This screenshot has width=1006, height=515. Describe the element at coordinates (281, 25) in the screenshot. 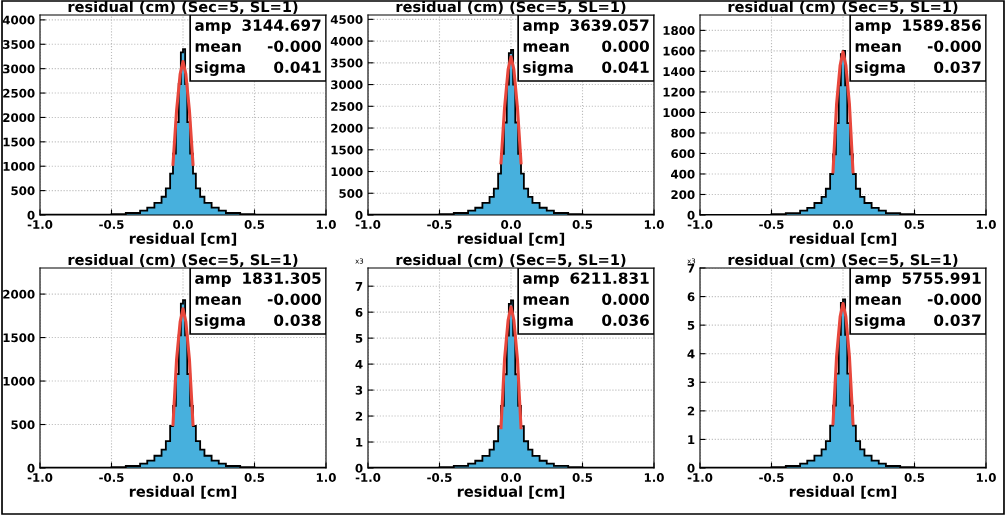

I see `annotation: 3144.697` at that location.